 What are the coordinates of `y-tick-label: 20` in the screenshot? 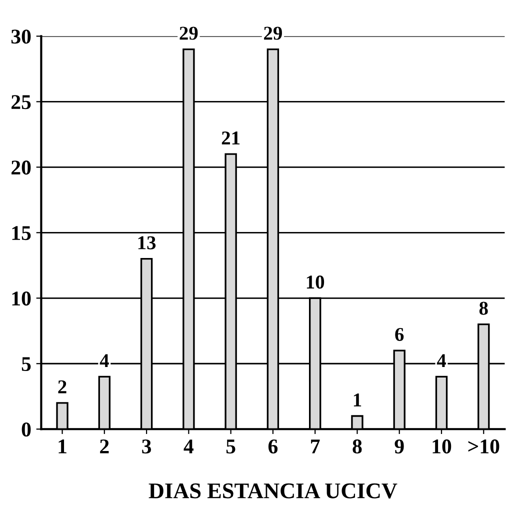 It's located at (21, 167).